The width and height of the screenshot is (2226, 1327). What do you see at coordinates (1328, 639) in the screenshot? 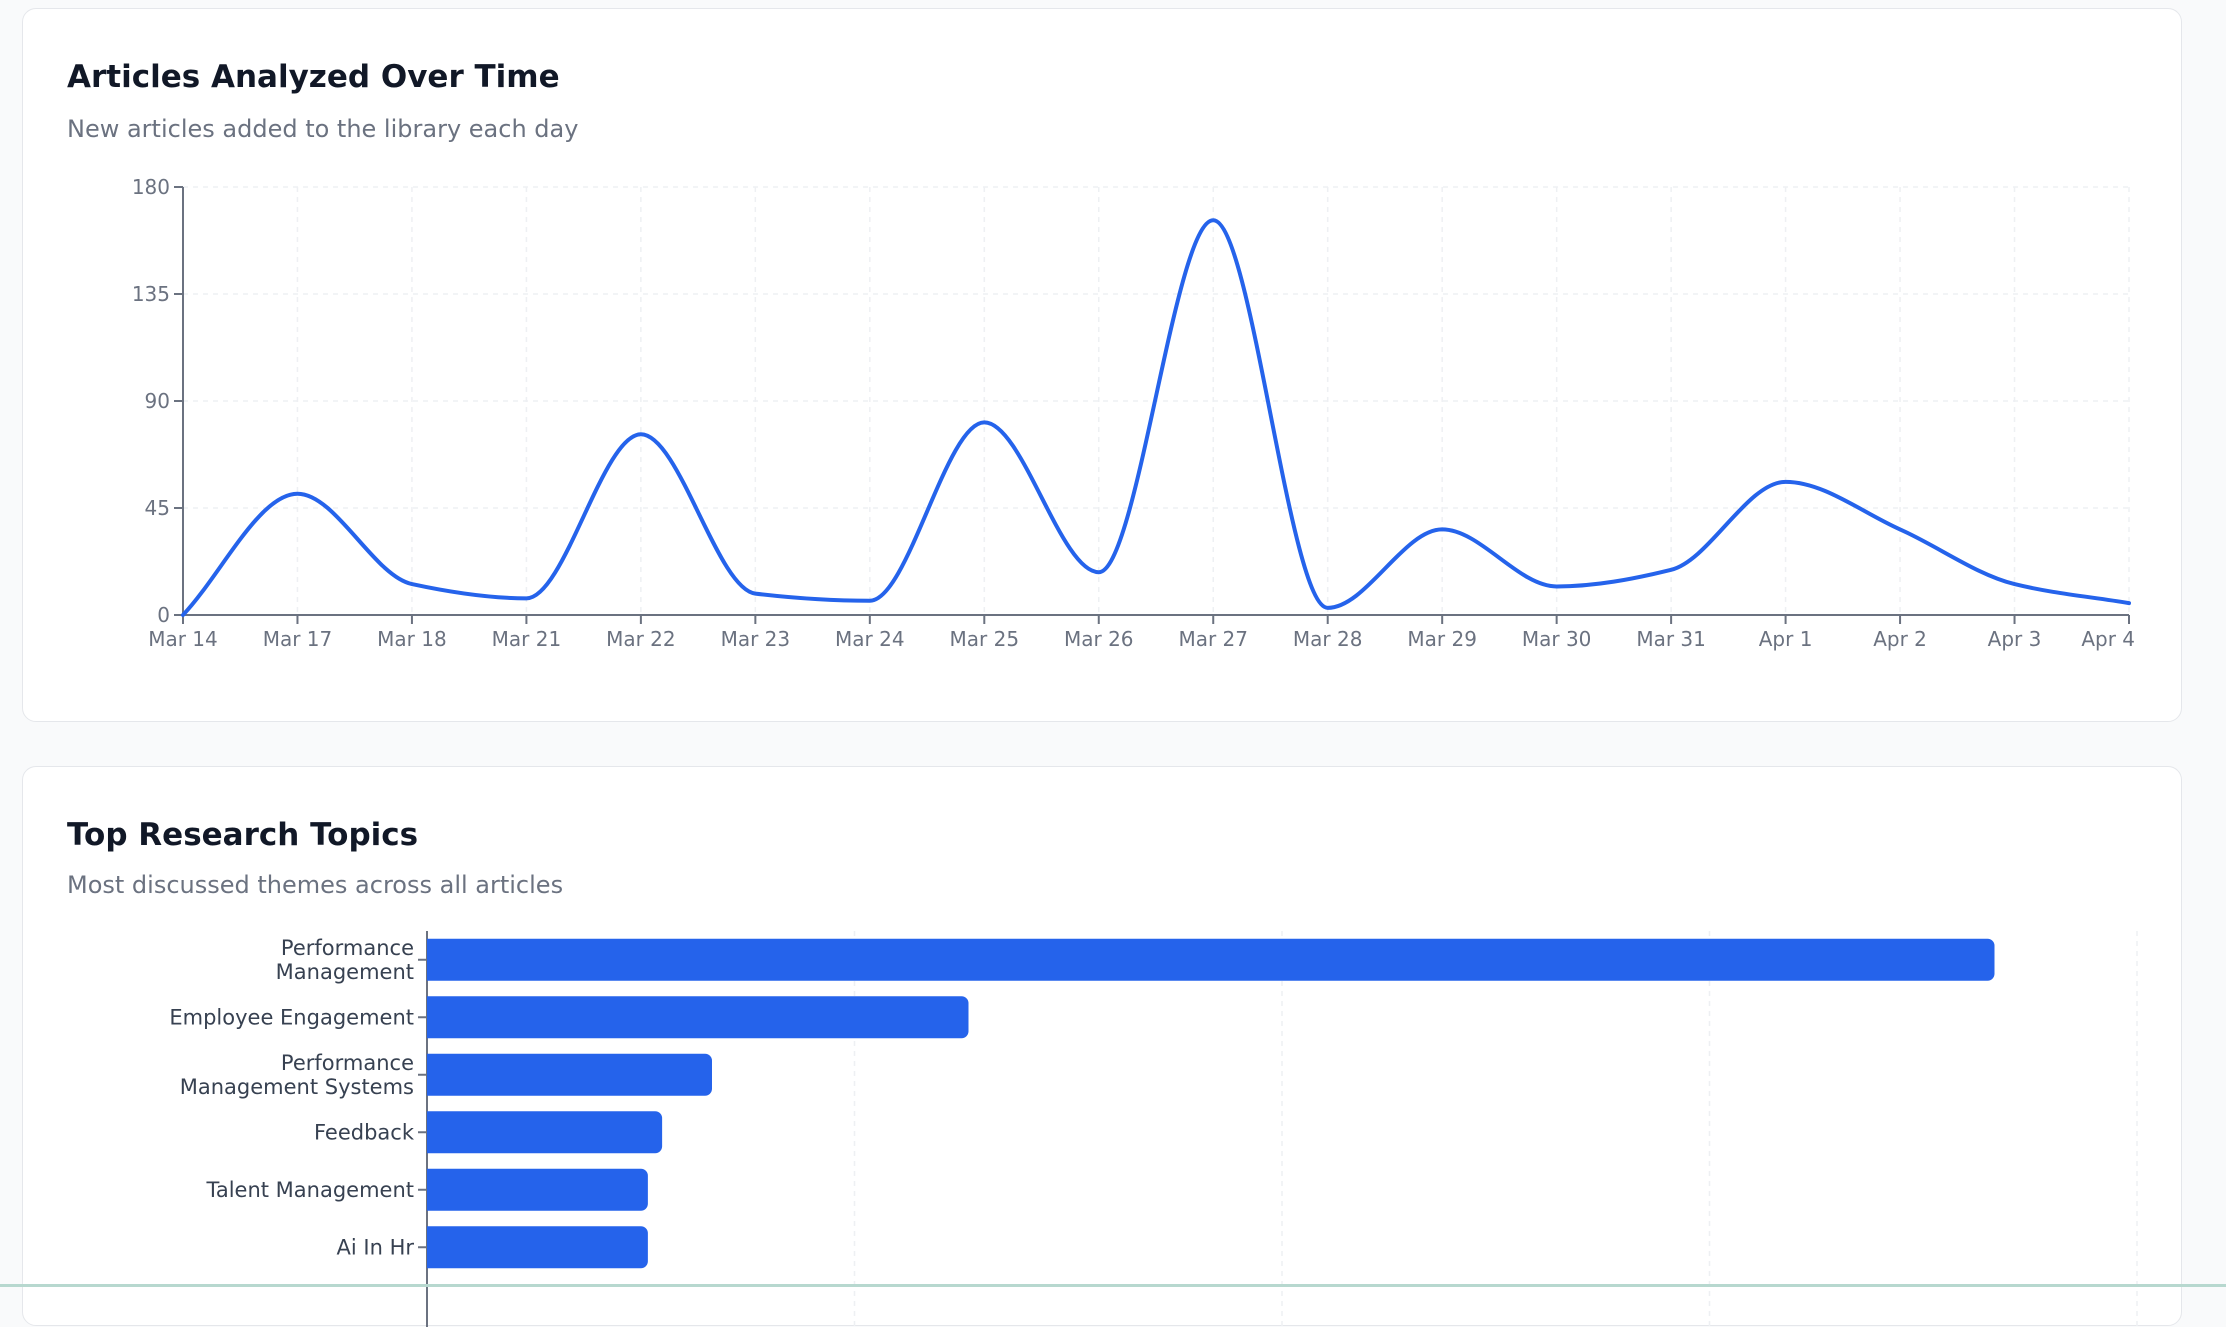
I see `x-tick-label: Mar 28` at bounding box center [1328, 639].